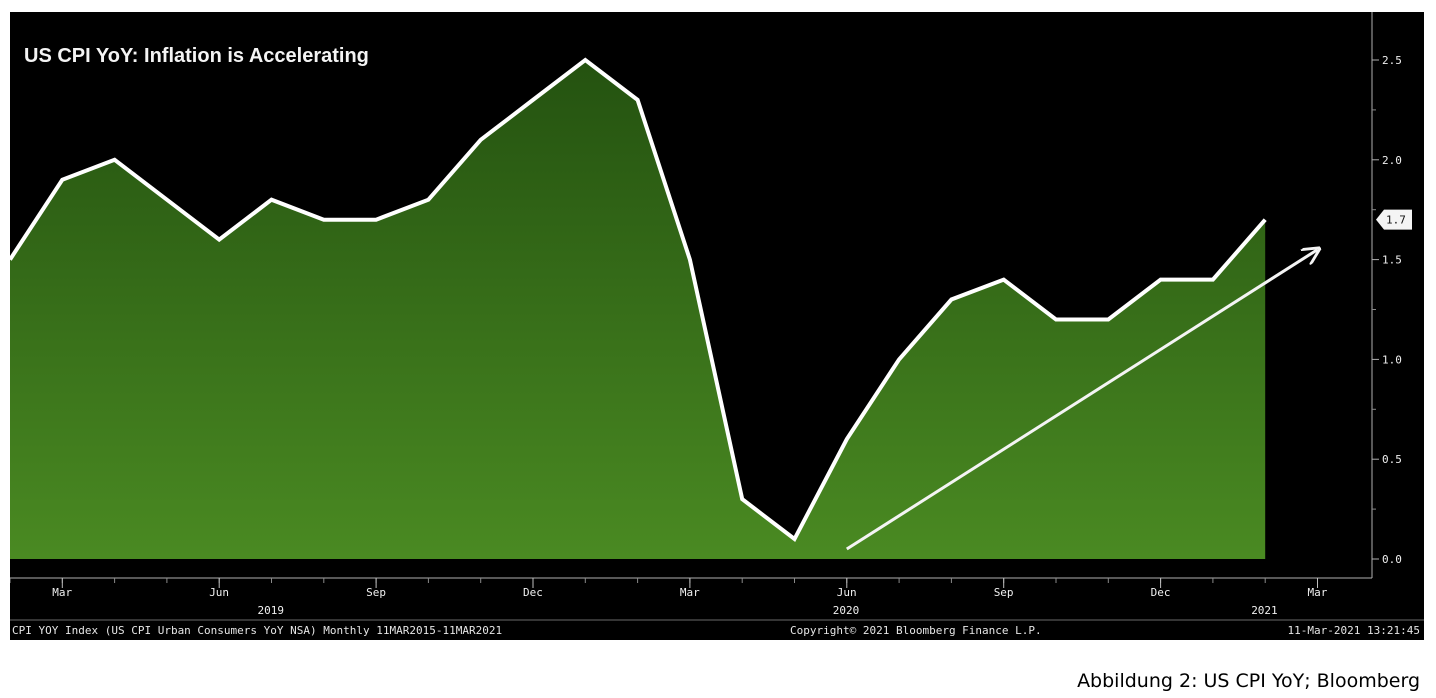  Describe the element at coordinates (1081, 400) in the screenshot. I see `trend-arrow` at that location.